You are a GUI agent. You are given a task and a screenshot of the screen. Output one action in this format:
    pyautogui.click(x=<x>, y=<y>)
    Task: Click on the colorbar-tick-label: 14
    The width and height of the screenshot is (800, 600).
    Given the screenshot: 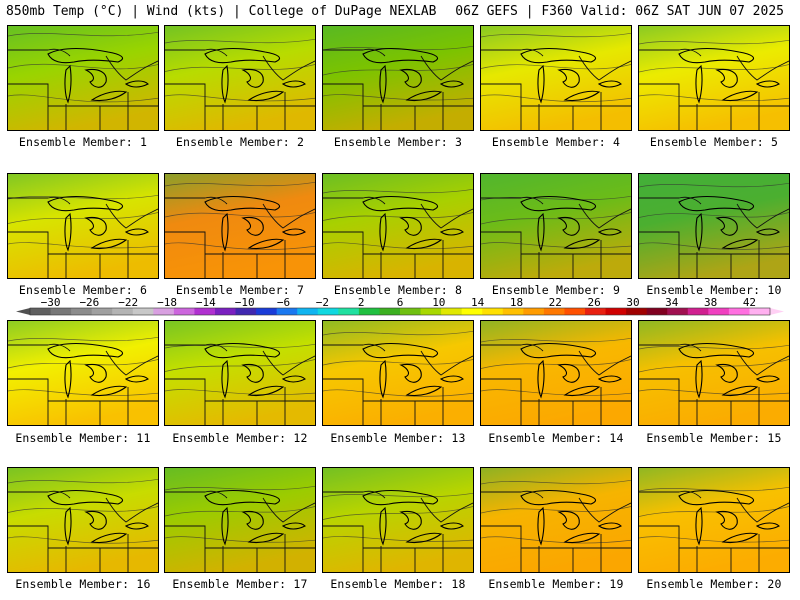 What is the action you would take?
    pyautogui.click(x=478, y=303)
    